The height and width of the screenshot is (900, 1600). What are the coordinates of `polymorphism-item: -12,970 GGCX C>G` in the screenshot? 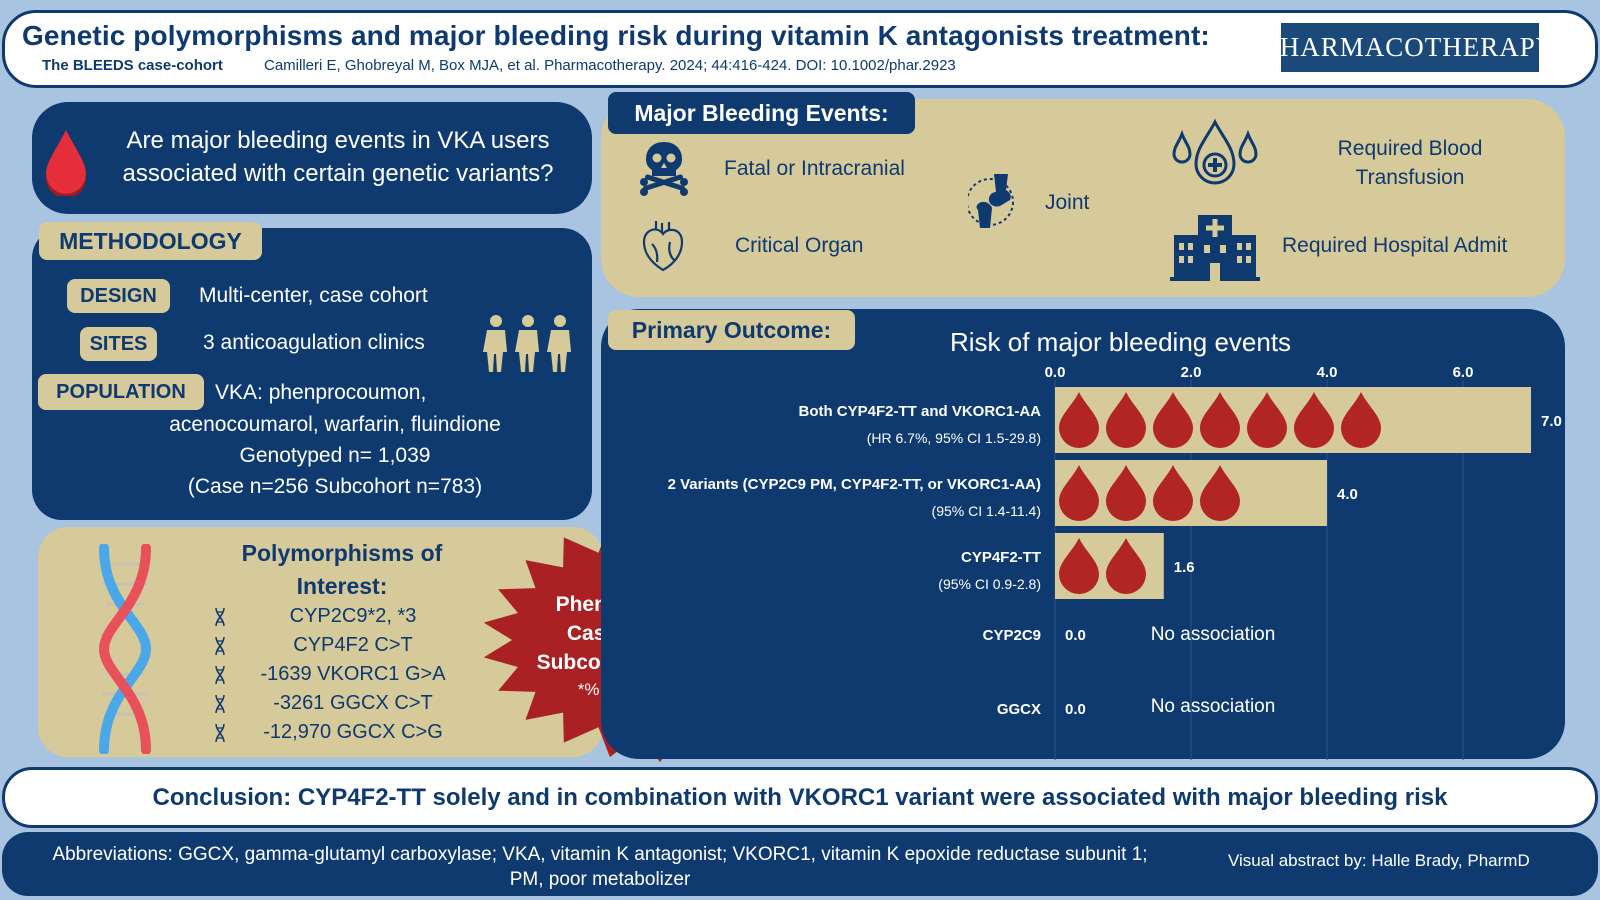 It's located at (344, 732).